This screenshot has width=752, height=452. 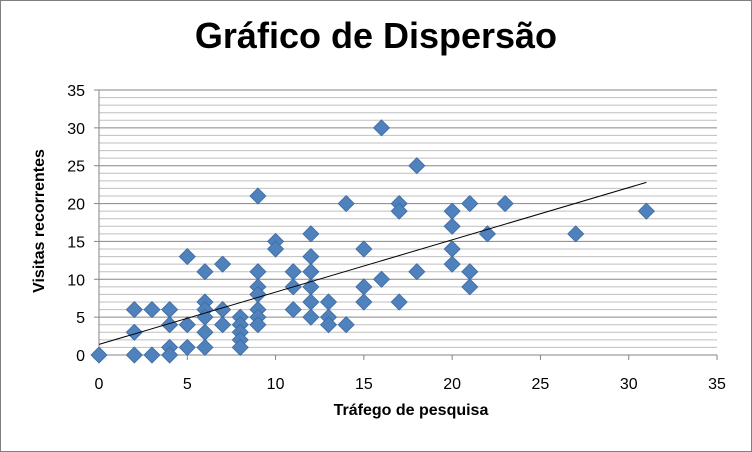 I want to click on y-tick-label: 5, so click(x=80, y=318).